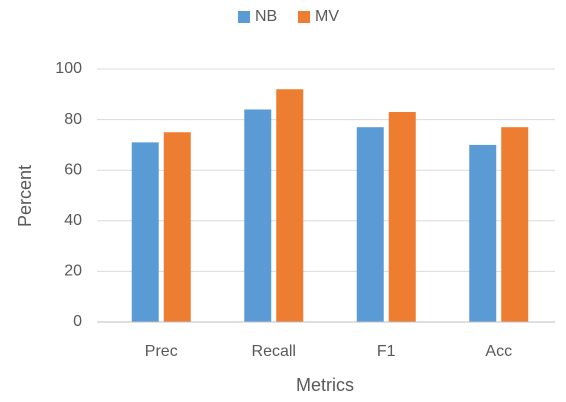 This screenshot has height=402, width=566. What do you see at coordinates (274, 351) in the screenshot?
I see `x-tick-label: Recall` at bounding box center [274, 351].